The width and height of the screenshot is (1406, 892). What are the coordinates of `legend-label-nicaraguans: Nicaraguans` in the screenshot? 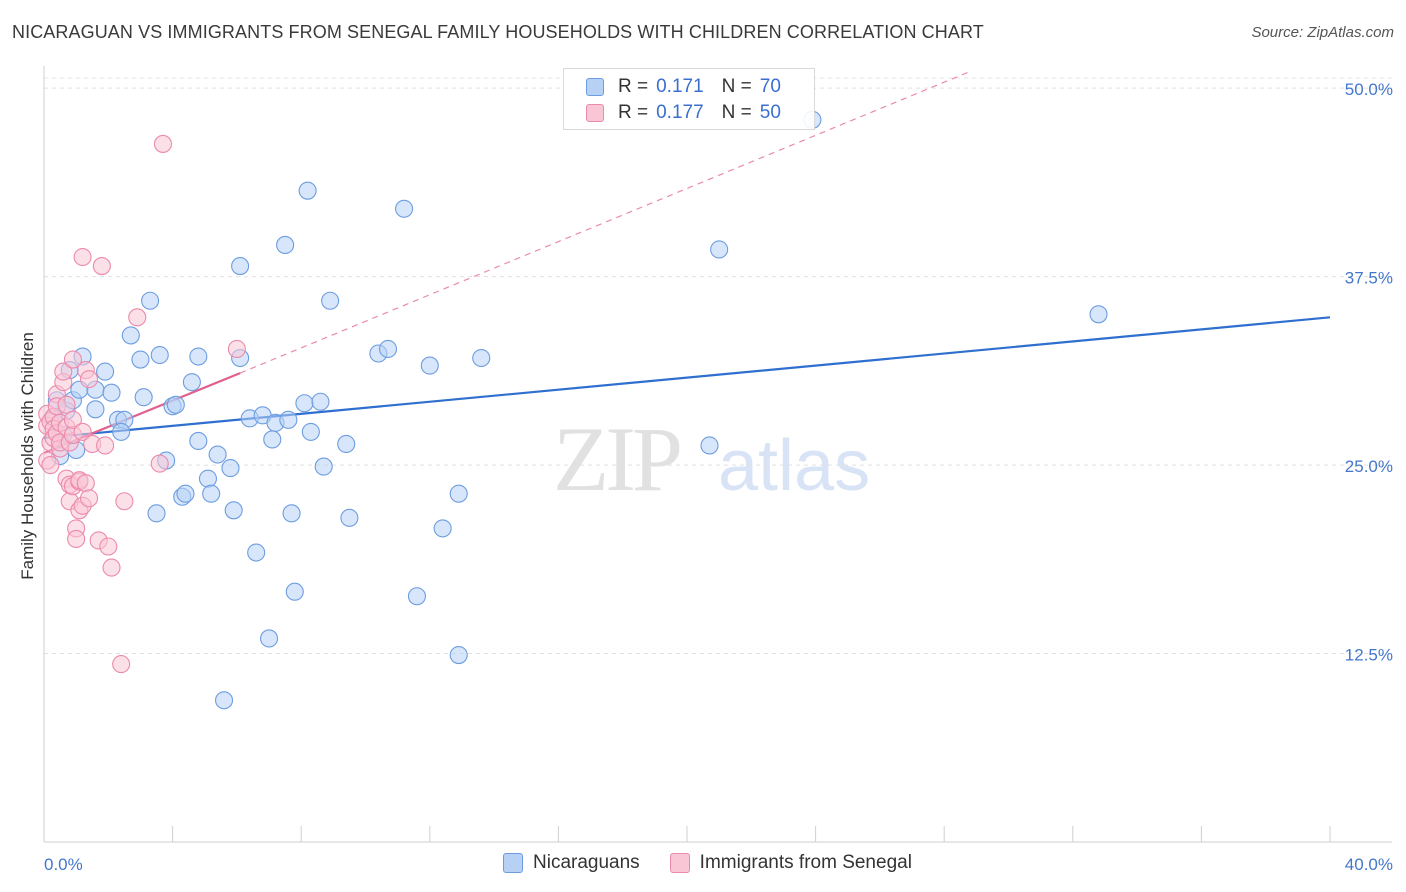 It's located at (586, 862).